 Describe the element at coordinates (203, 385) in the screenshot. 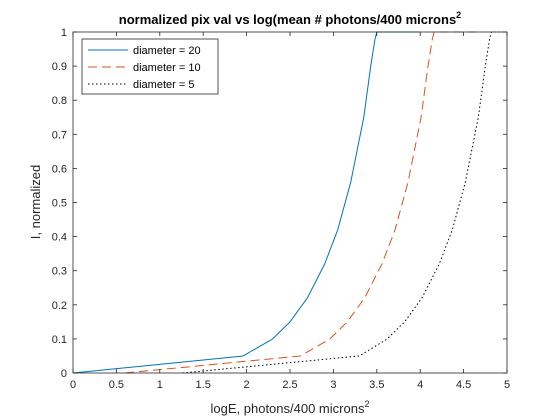

I see `x-tick-label: 1.5` at that location.